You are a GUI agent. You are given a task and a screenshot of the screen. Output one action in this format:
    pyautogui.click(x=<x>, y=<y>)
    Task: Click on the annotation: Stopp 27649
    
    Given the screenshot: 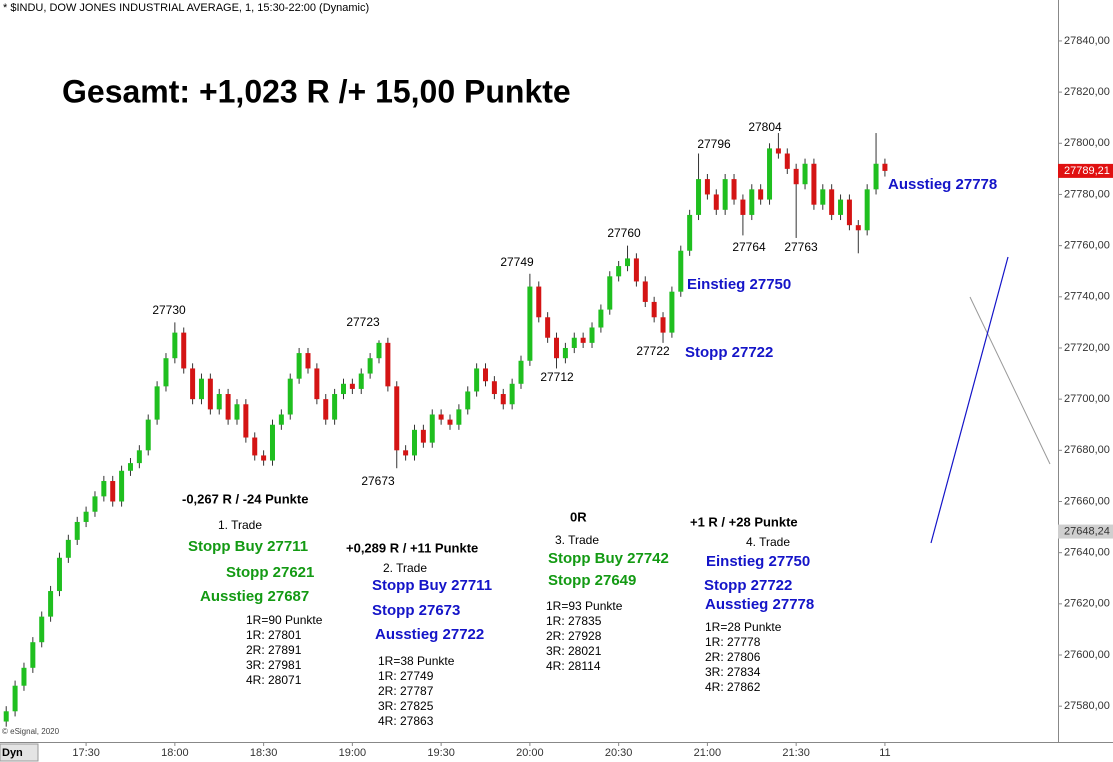 What is the action you would take?
    pyautogui.click(x=592, y=580)
    